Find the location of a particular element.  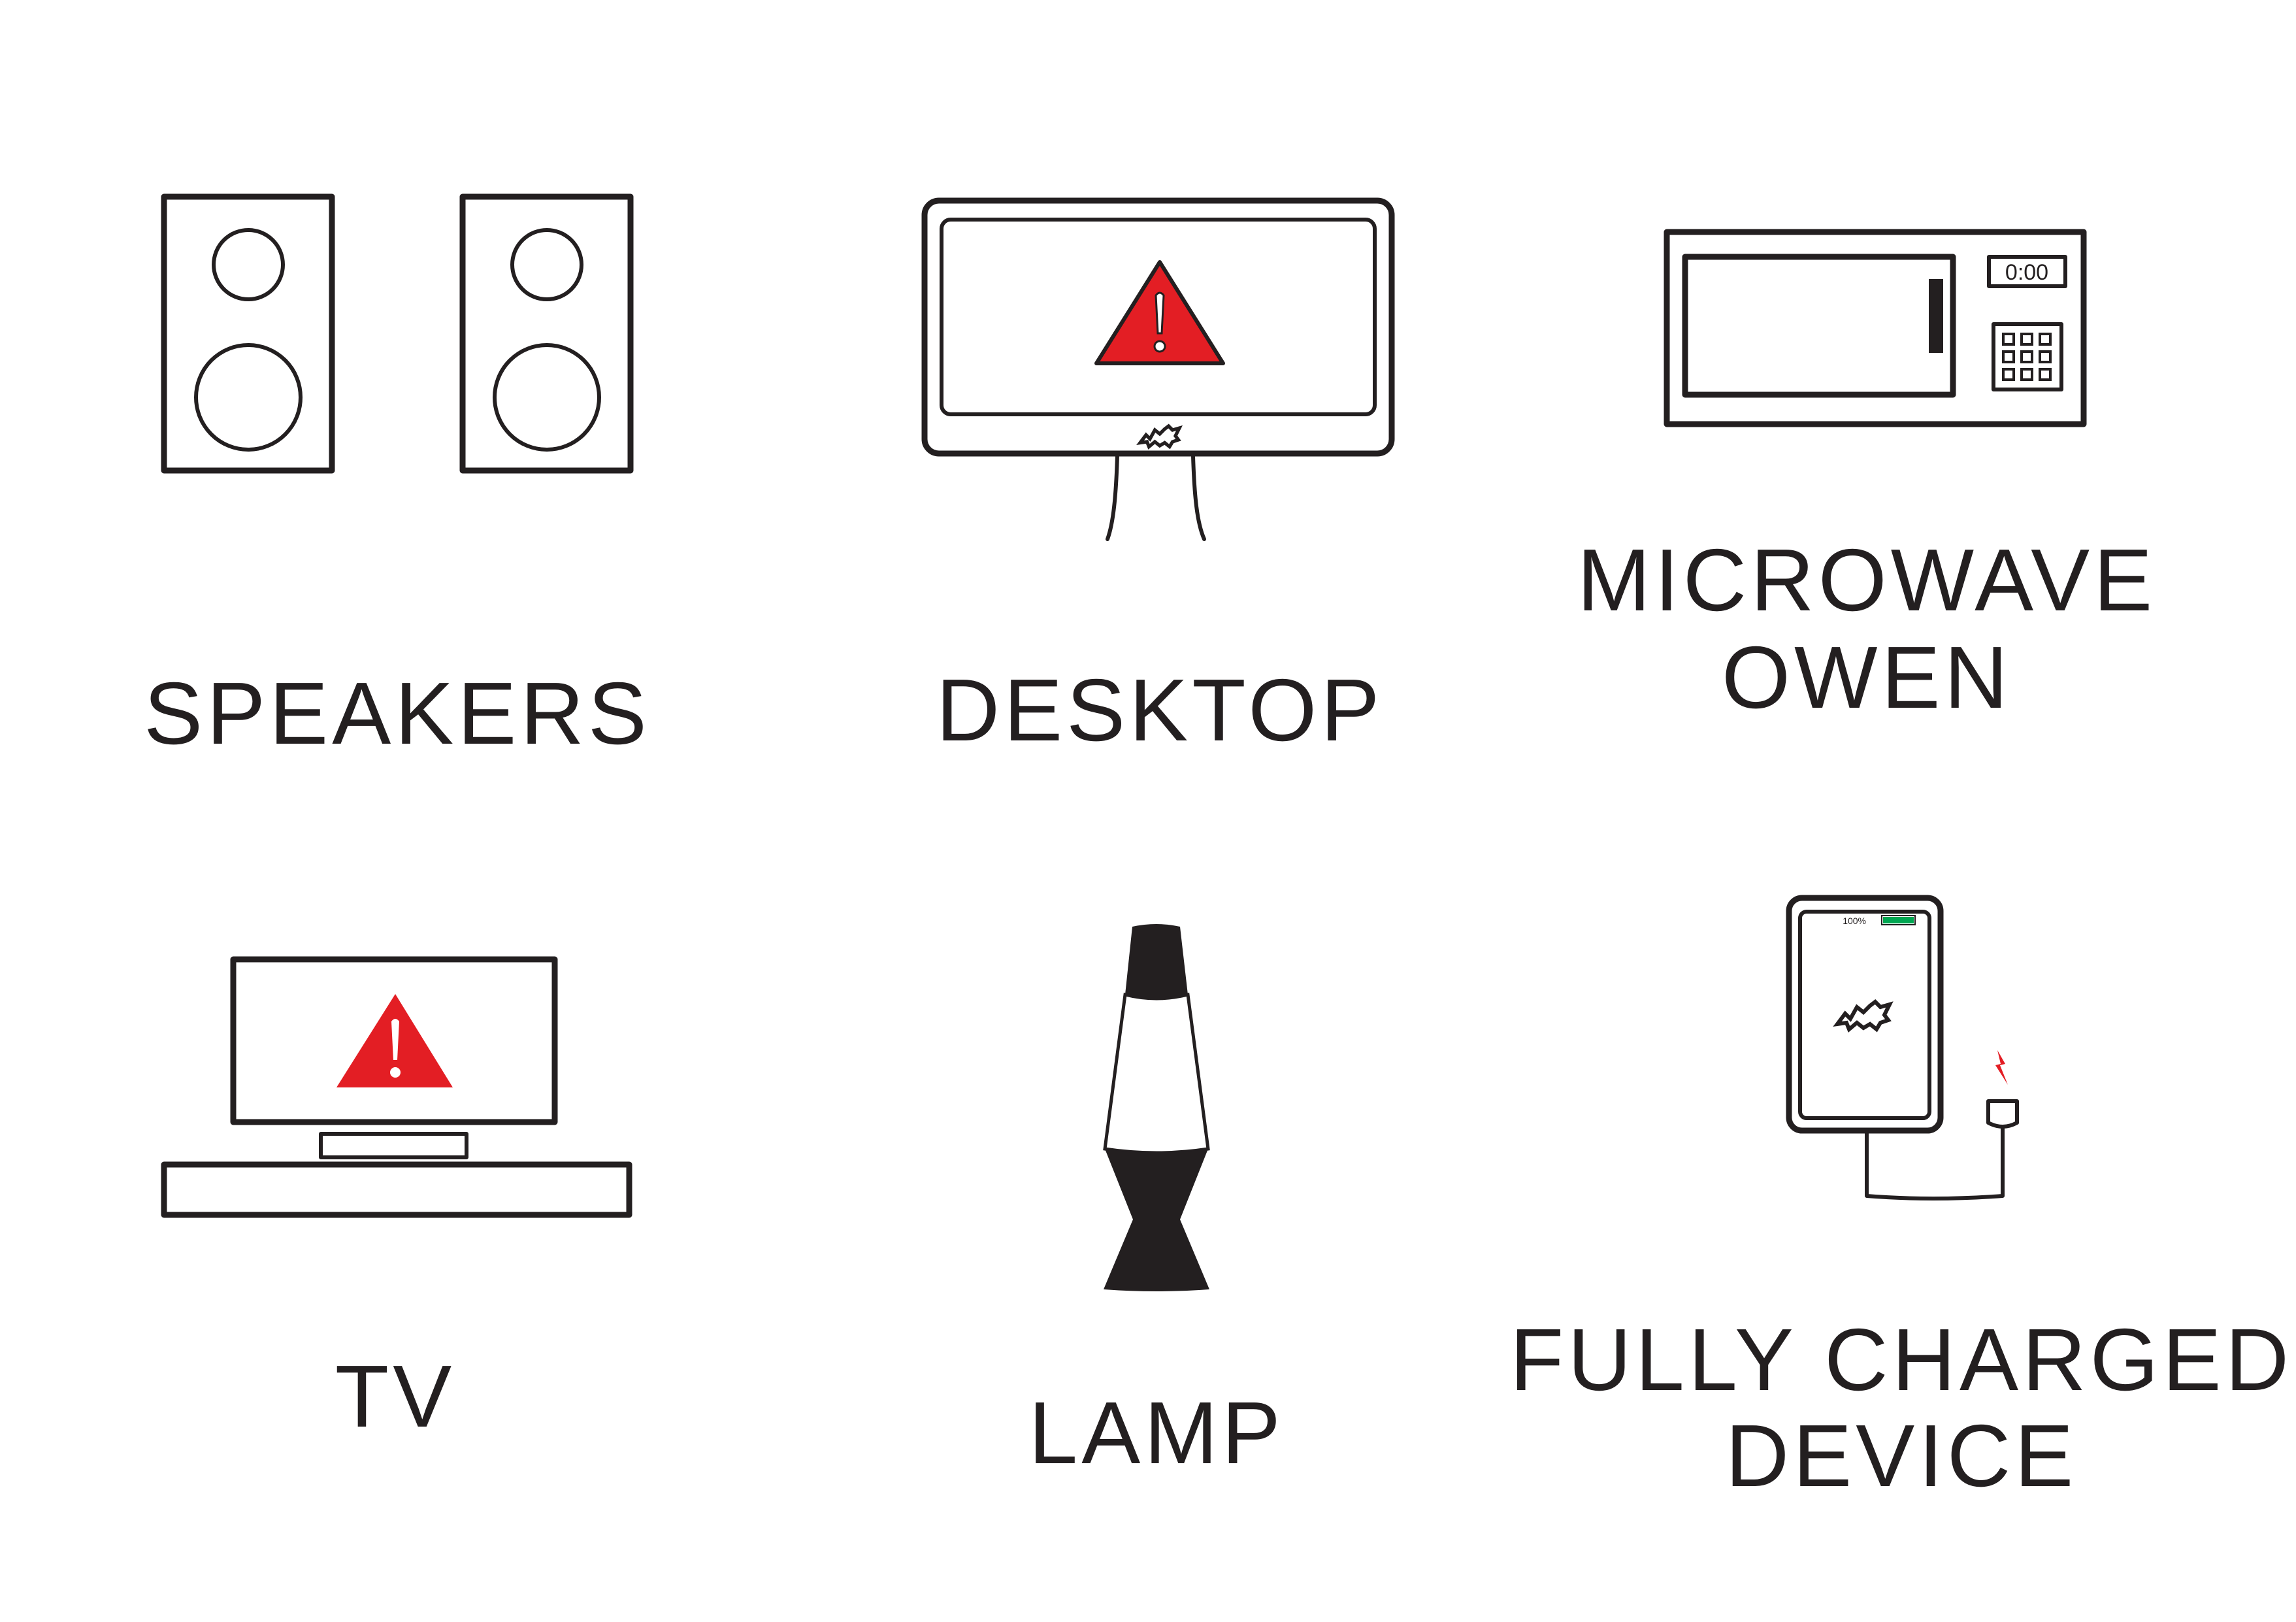

charging-phone-icon: 100% is located at coordinates (1902, 1047).